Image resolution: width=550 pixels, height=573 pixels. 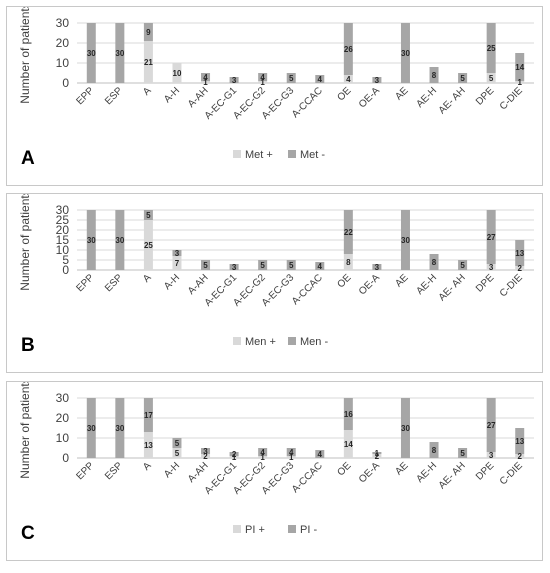 I want to click on y-tick-label: 15, so click(x=63, y=240).